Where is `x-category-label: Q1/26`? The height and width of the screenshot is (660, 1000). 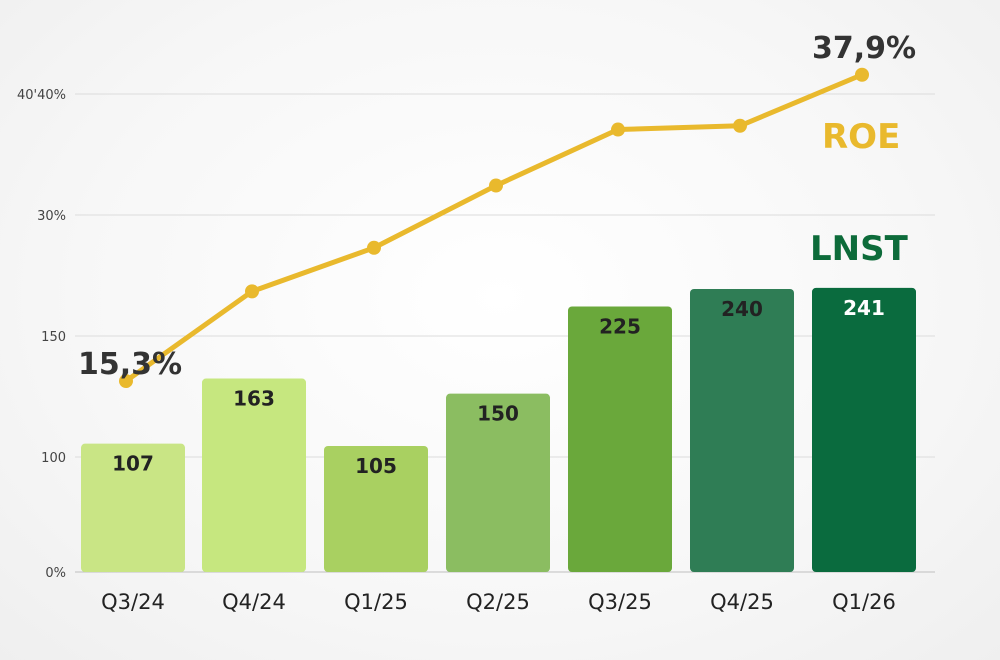
x-category-label: Q1/26 is located at coordinates (864, 602).